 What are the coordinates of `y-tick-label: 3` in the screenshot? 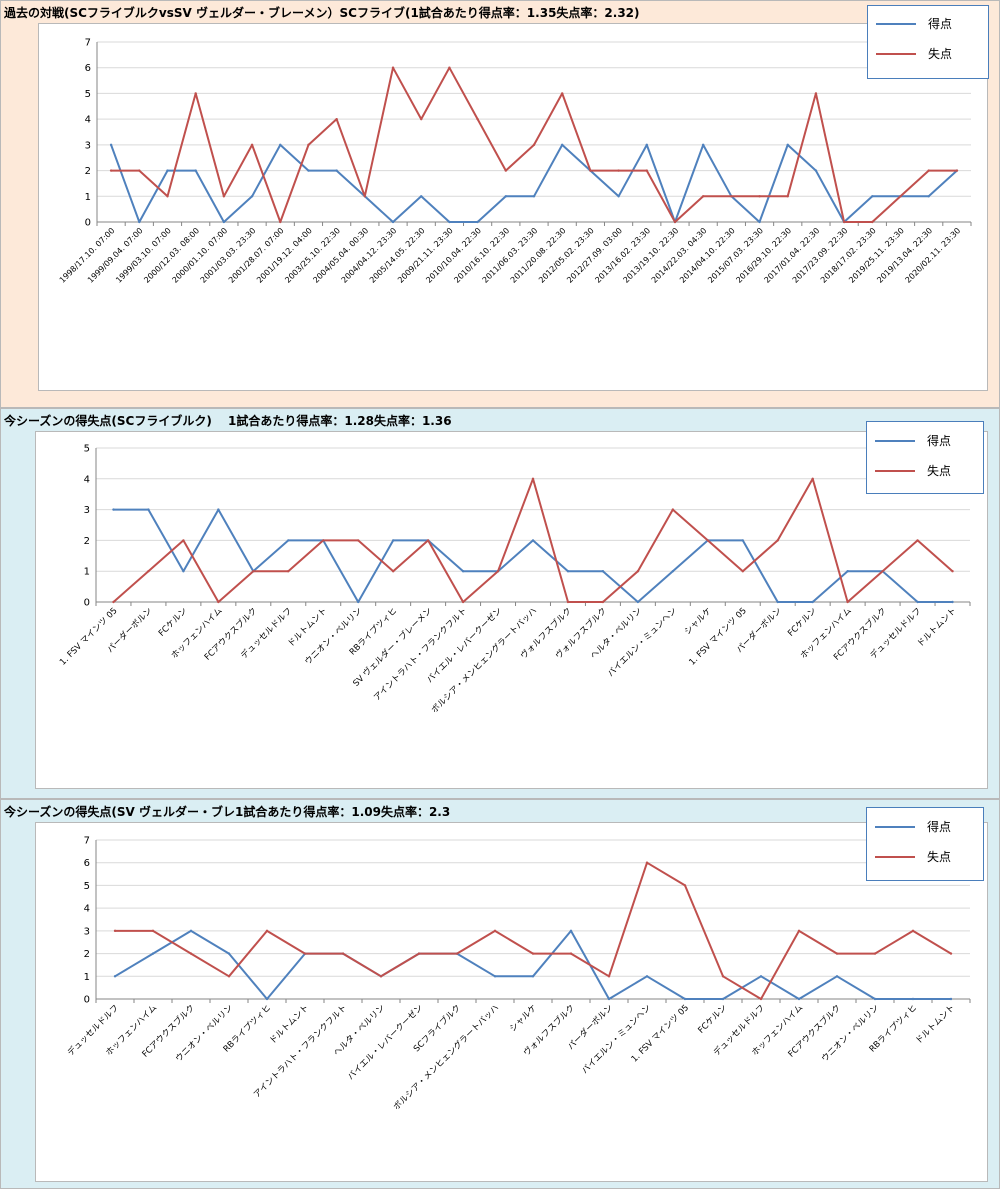 It's located at (87, 931).